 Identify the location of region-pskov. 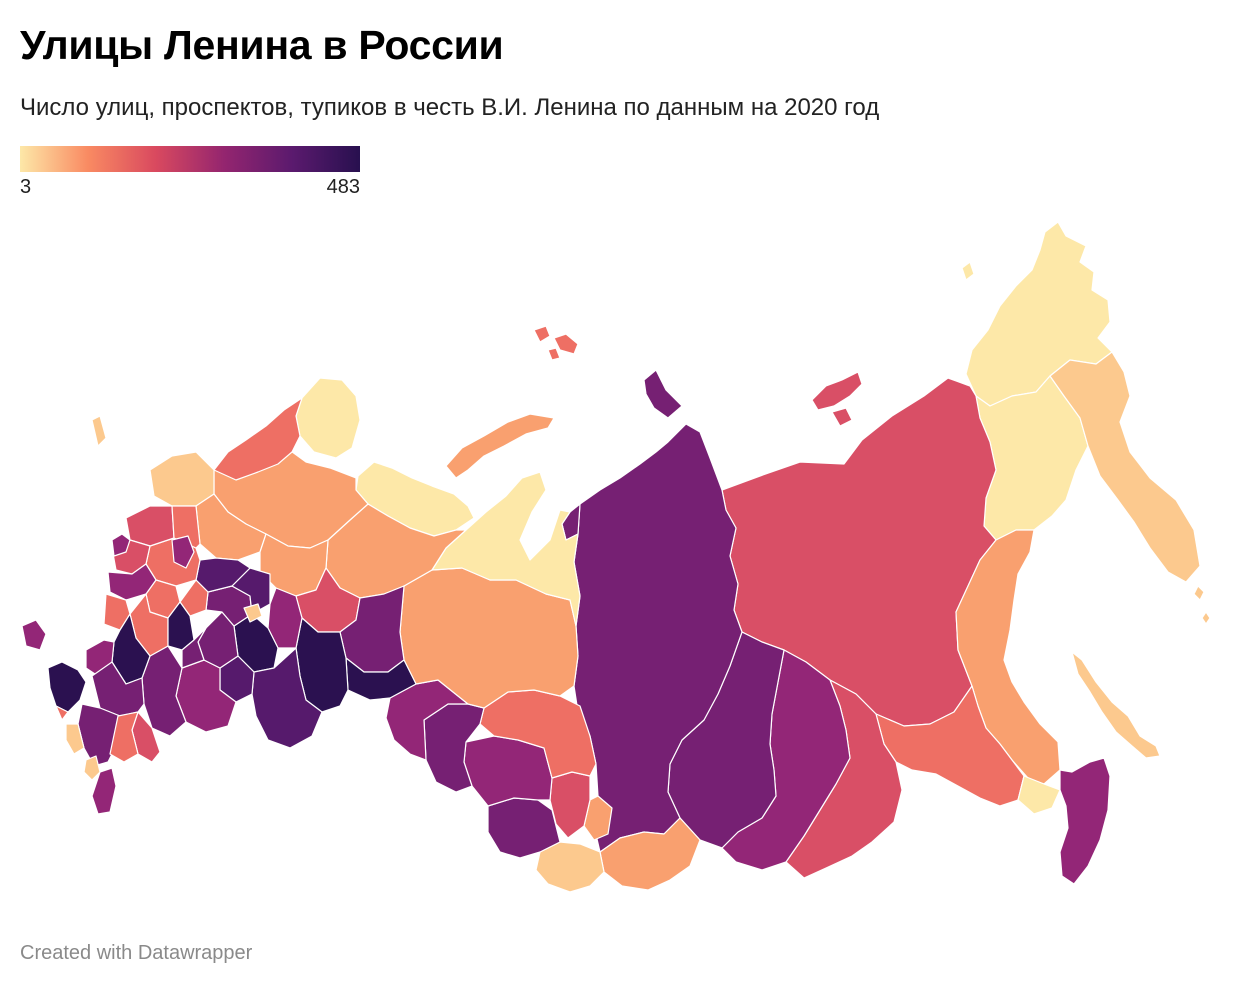
(150, 526).